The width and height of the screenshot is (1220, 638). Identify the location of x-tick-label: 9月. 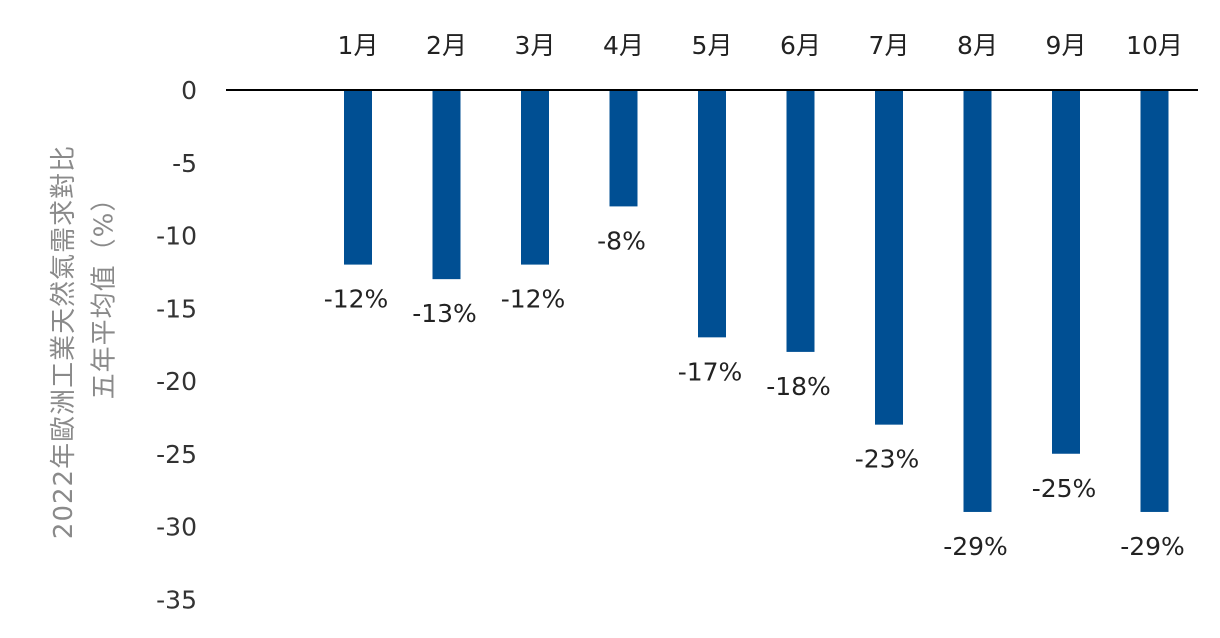
(1066, 45).